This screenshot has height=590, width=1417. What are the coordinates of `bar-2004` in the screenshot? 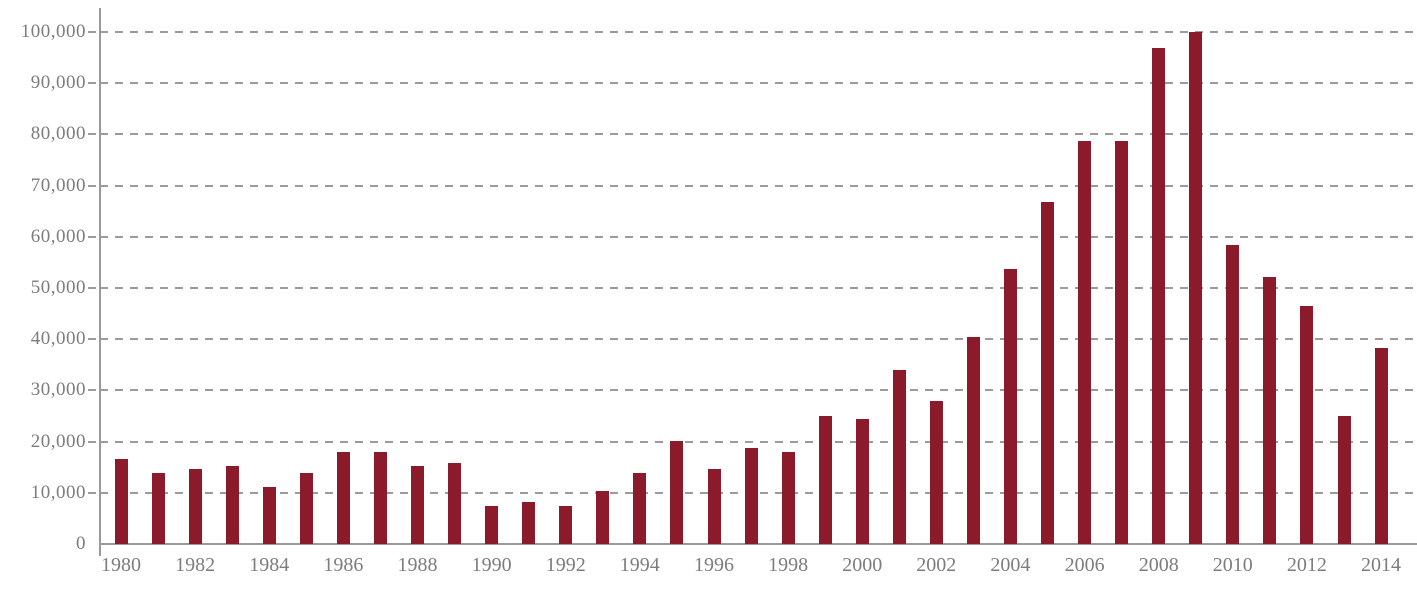 It's located at (1010, 406).